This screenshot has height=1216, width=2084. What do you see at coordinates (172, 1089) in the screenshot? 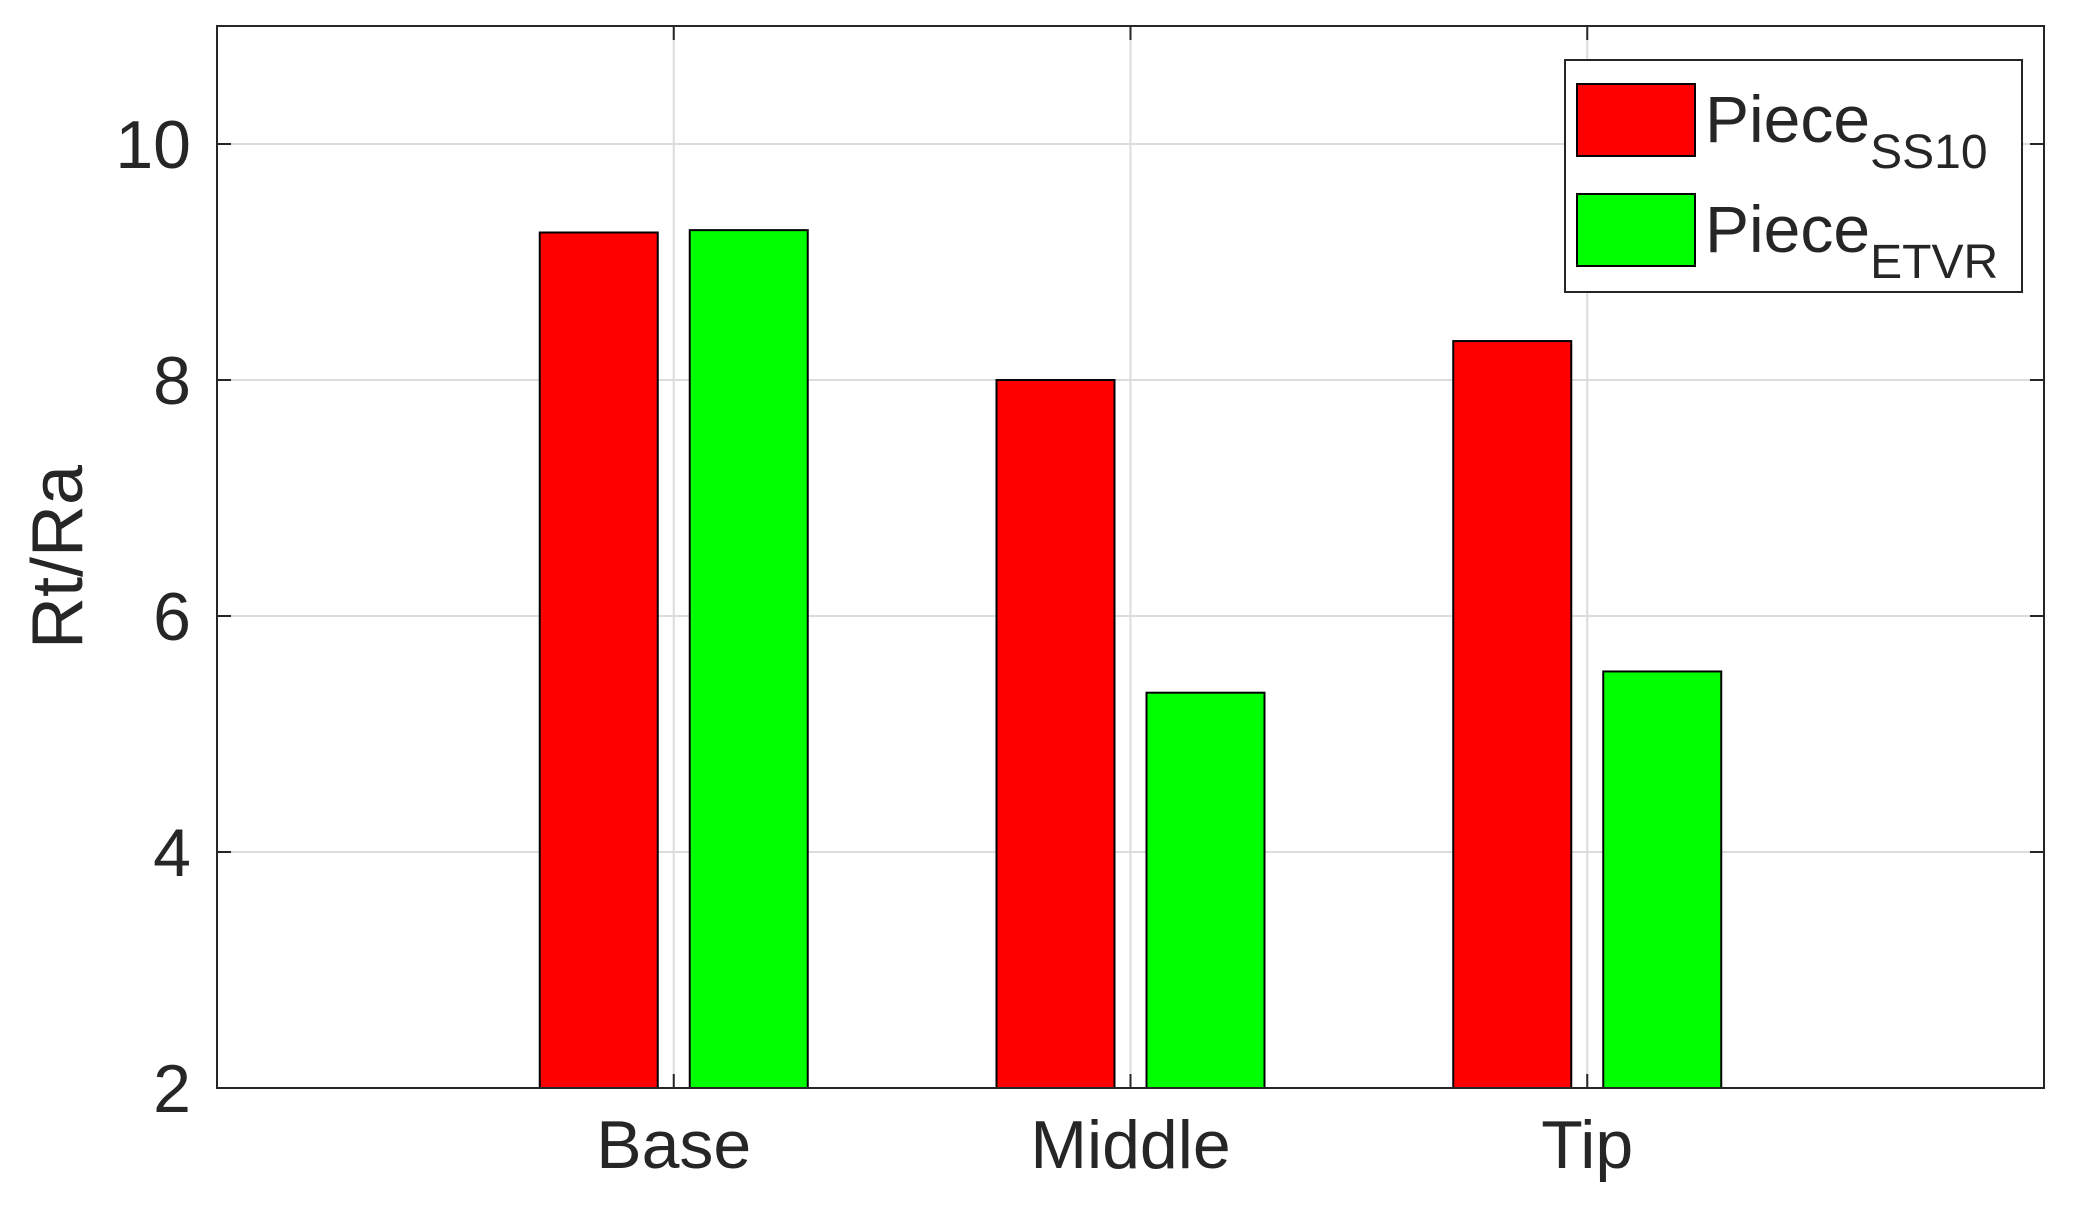
I see `y-tick-label: 2` at bounding box center [172, 1089].